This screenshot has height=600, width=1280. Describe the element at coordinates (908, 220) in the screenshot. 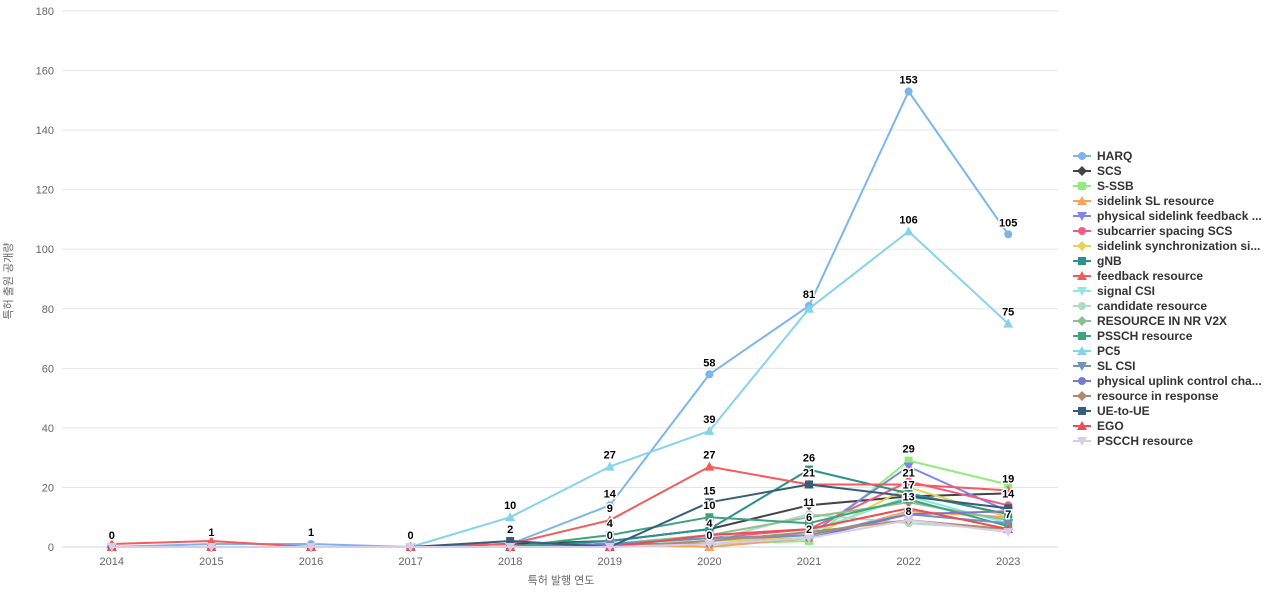

I see `data-label: 106` at that location.